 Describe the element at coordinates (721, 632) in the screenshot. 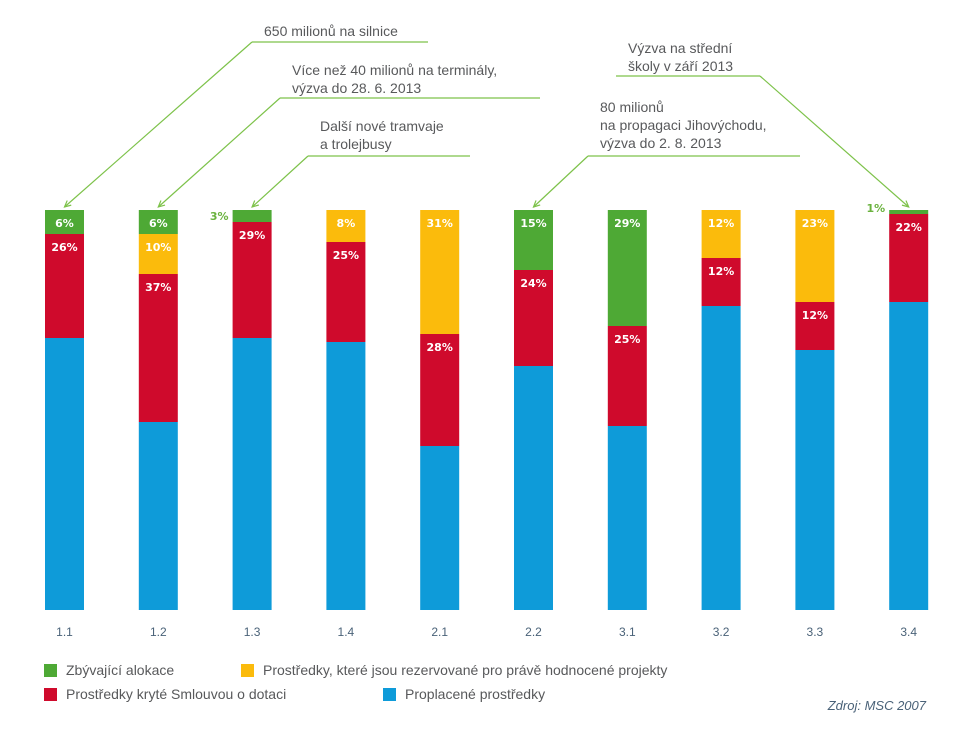

I see `x-tick-label: 3.2` at that location.